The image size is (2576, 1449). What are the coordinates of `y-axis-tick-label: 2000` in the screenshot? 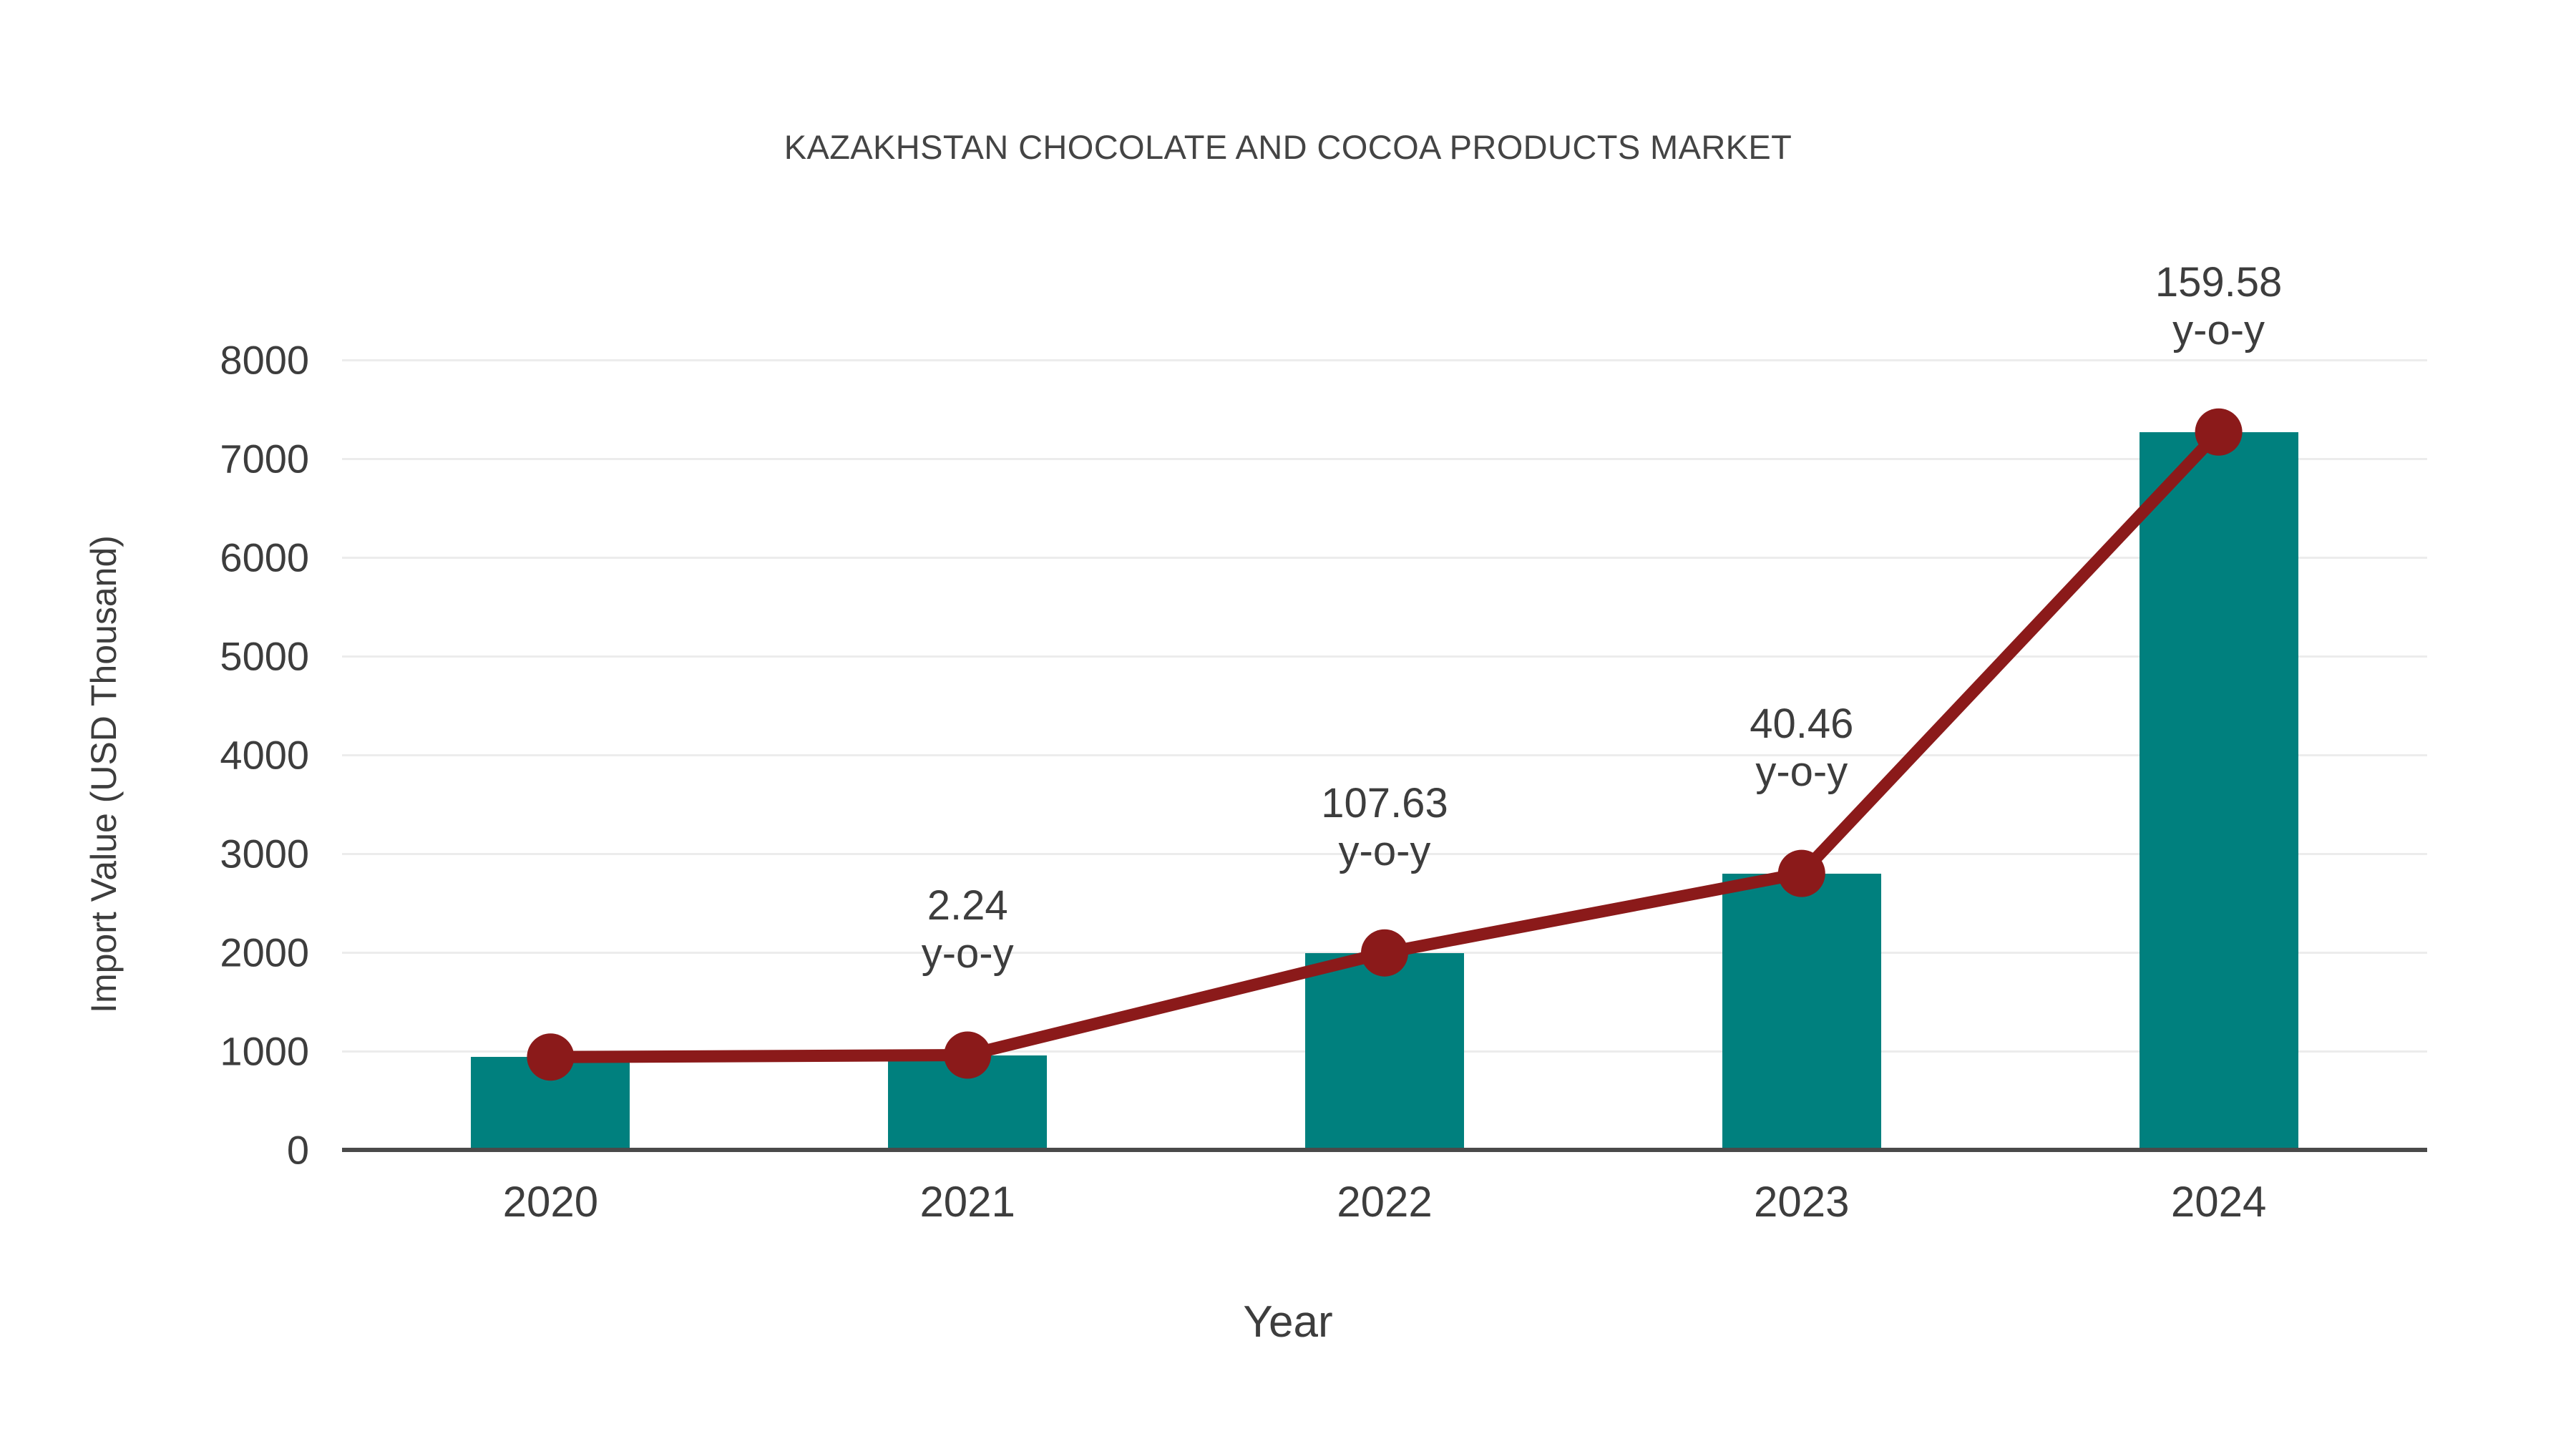 It's located at (264, 952).